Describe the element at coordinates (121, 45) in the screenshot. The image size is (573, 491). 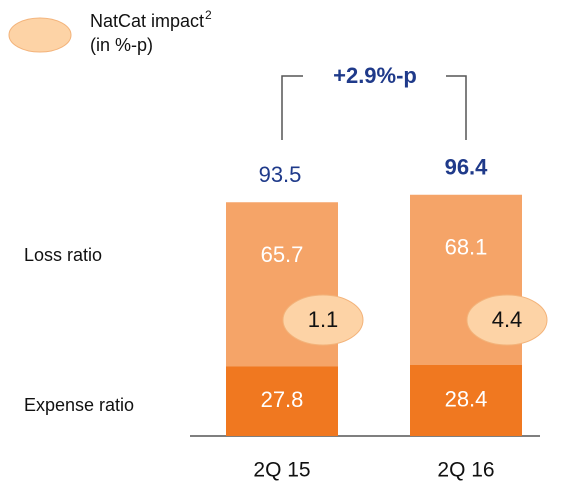
I see `legend-unit: (in %-p)` at that location.